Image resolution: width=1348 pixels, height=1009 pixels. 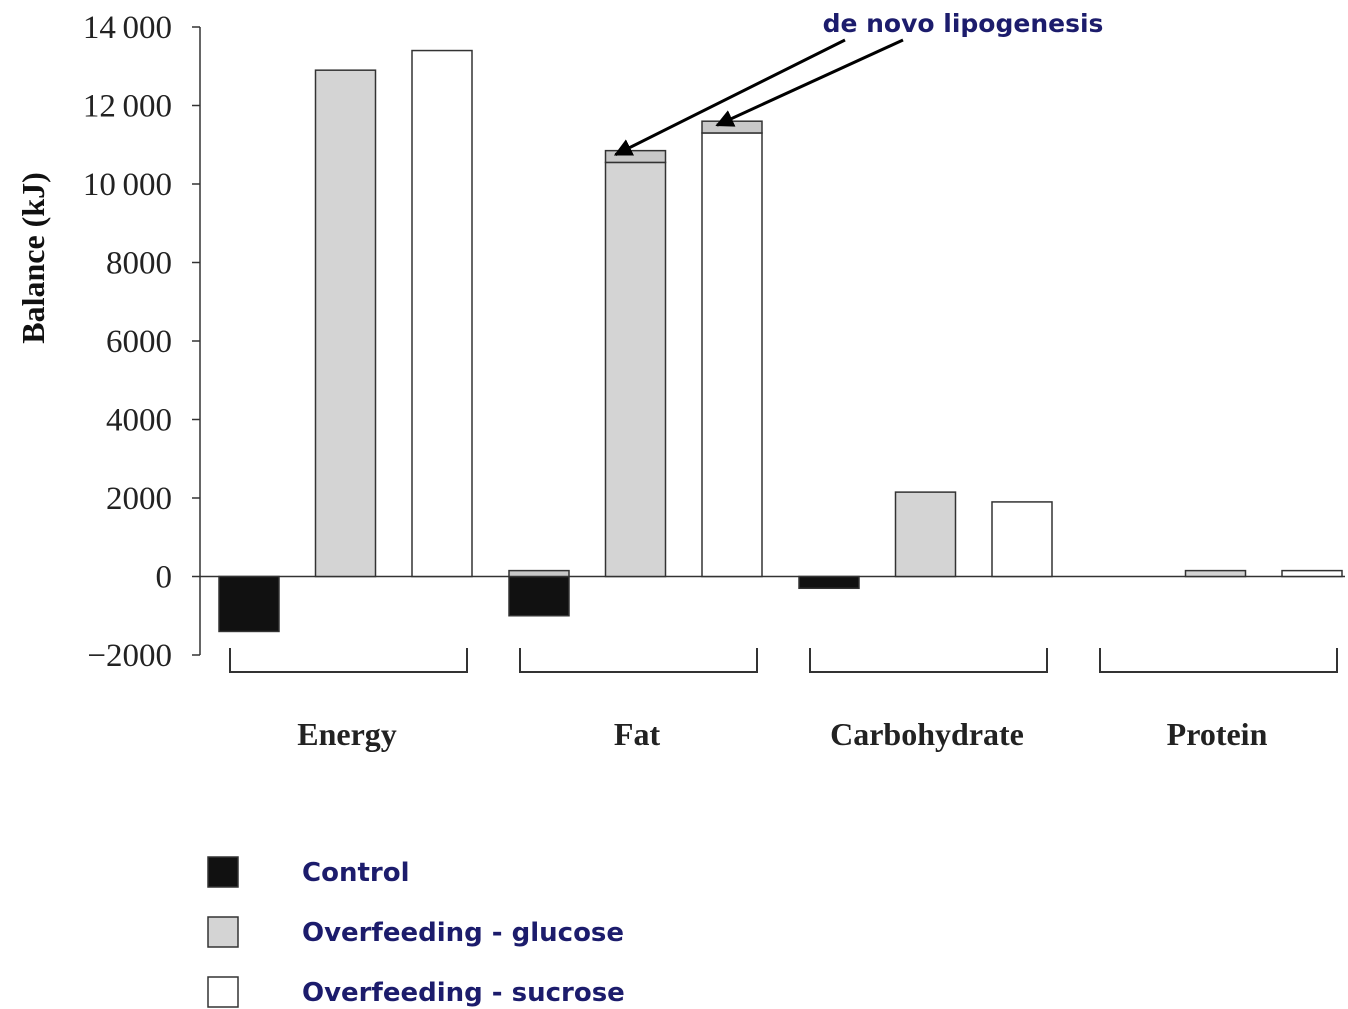 I want to click on legend-label: Overfeeding - glucose, so click(x=463, y=933).